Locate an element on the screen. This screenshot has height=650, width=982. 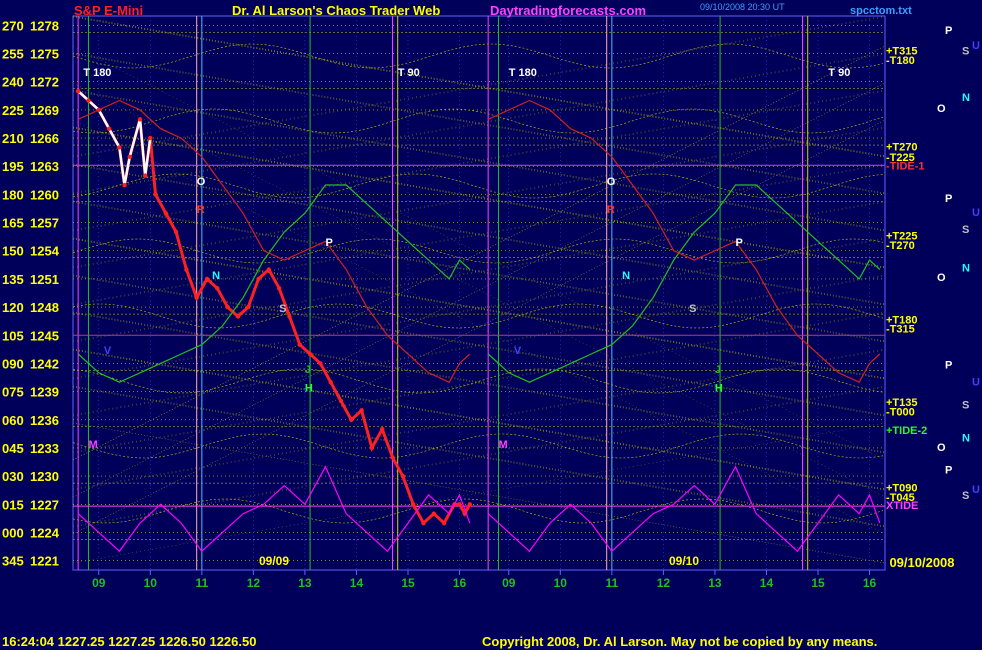
y-tick-price: 1275 is located at coordinates (44, 54).